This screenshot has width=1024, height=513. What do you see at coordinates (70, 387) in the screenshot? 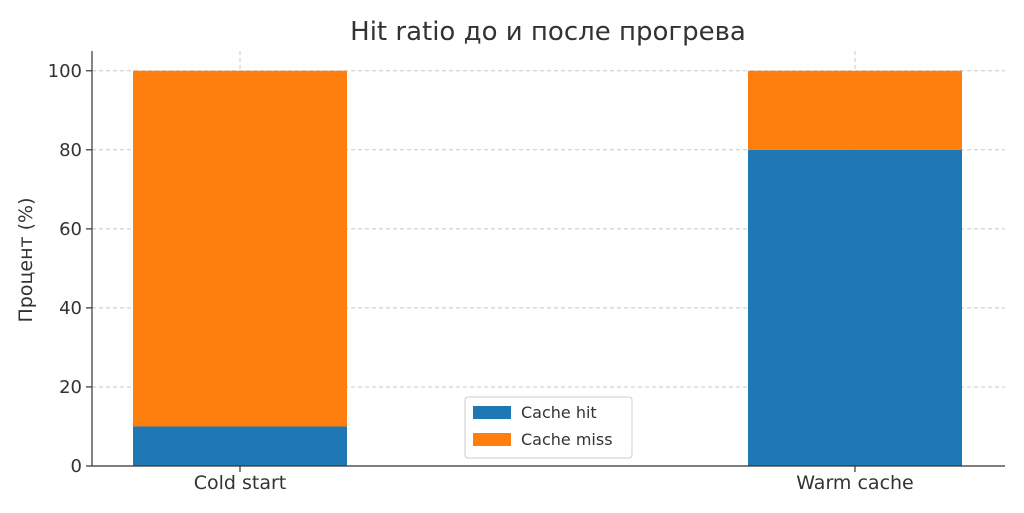
I see `y-tick-label: 20` at bounding box center [70, 387].